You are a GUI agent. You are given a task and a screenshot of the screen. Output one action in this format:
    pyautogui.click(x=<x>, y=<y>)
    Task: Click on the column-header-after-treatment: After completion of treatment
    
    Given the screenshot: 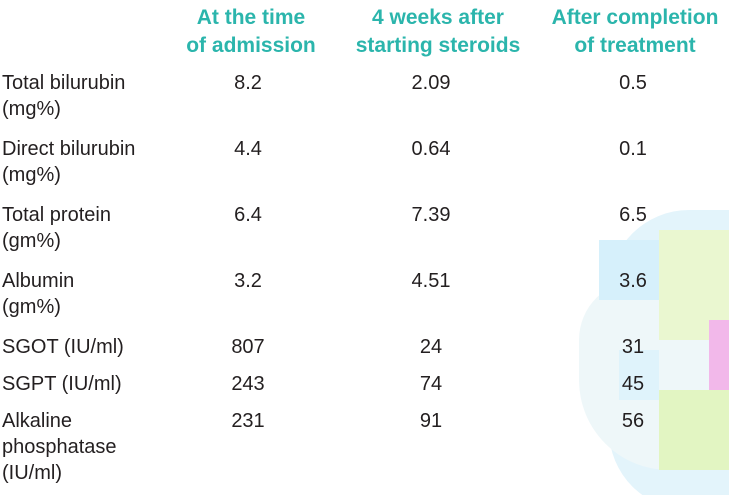 What is the action you would take?
    pyautogui.click(x=632, y=32)
    